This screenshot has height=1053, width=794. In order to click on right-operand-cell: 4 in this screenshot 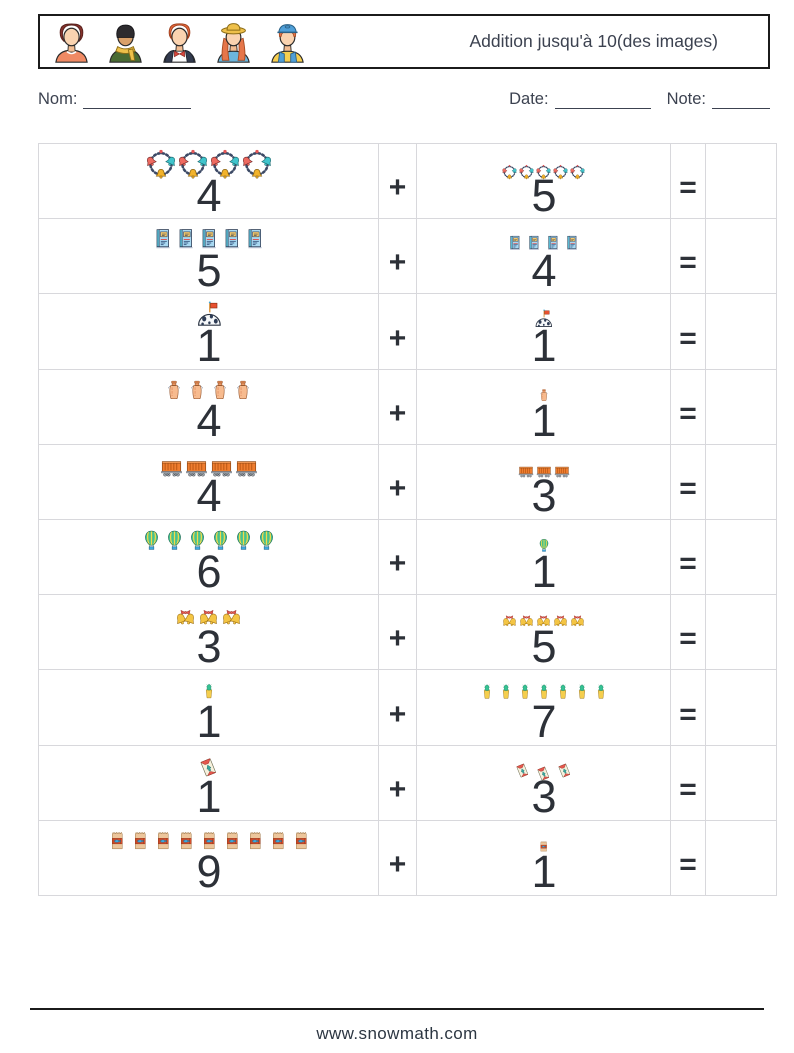, I will do `click(543, 257)`.